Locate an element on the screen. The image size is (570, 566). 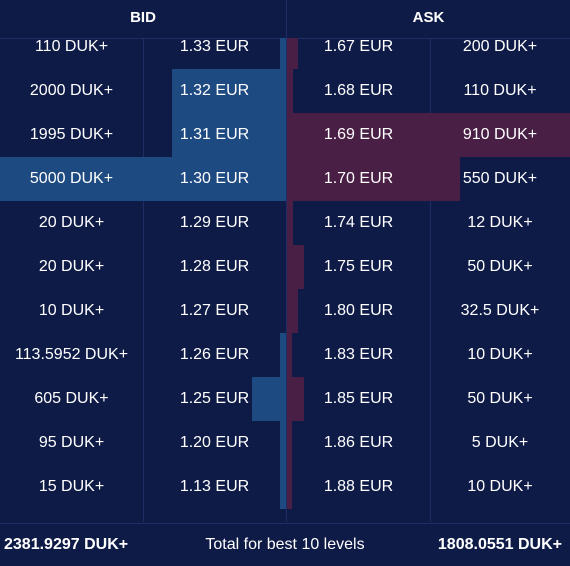
ask-price: 1.68 EUR is located at coordinates (358, 90).